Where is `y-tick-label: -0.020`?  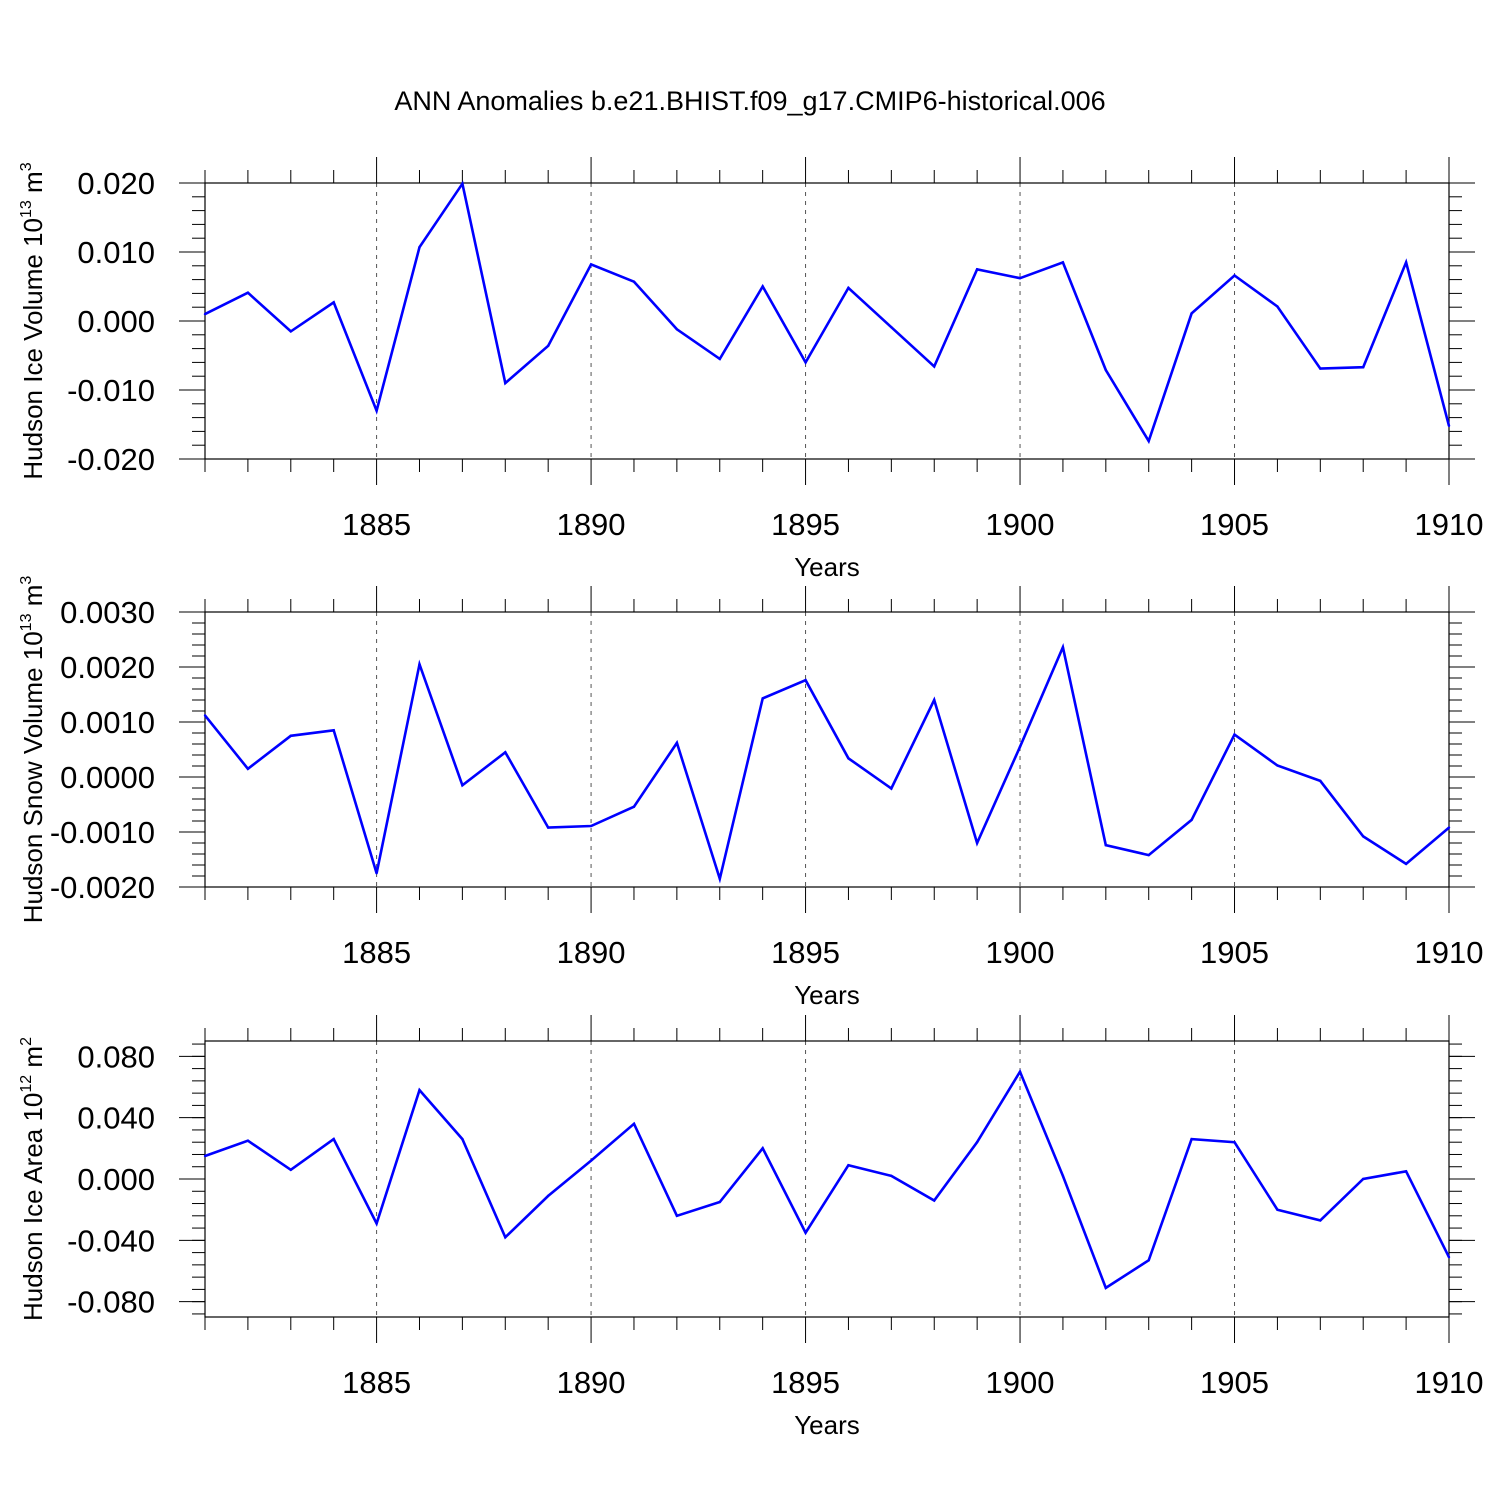
y-tick-label: -0.020 is located at coordinates (111, 459).